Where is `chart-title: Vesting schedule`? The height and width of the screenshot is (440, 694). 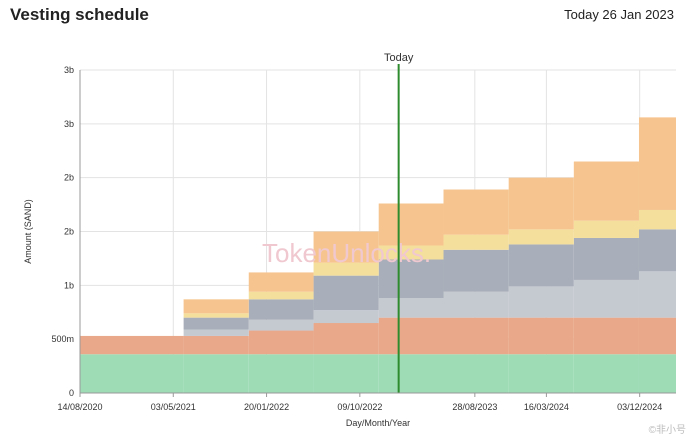 chart-title: Vesting schedule is located at coordinates (79, 14).